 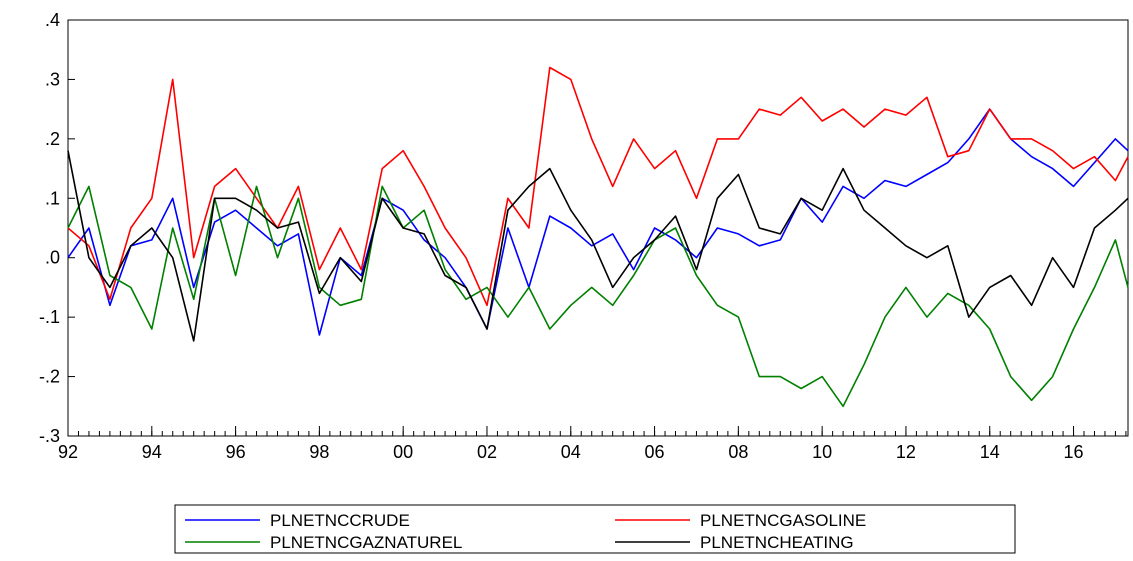 What do you see at coordinates (822, 452) in the screenshot?
I see `x-tick-label: 10` at bounding box center [822, 452].